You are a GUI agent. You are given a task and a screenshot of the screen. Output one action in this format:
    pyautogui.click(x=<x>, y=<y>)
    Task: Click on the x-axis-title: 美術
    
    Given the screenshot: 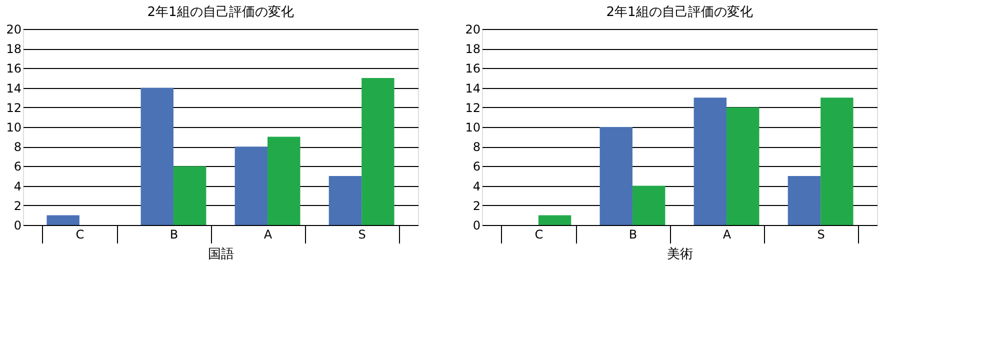 What is the action you would take?
    pyautogui.click(x=680, y=254)
    